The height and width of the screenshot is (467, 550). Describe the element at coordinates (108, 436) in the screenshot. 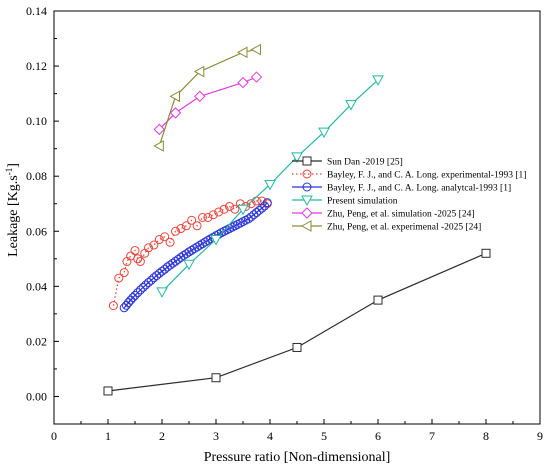

I see `x-tick-label: 1` at that location.